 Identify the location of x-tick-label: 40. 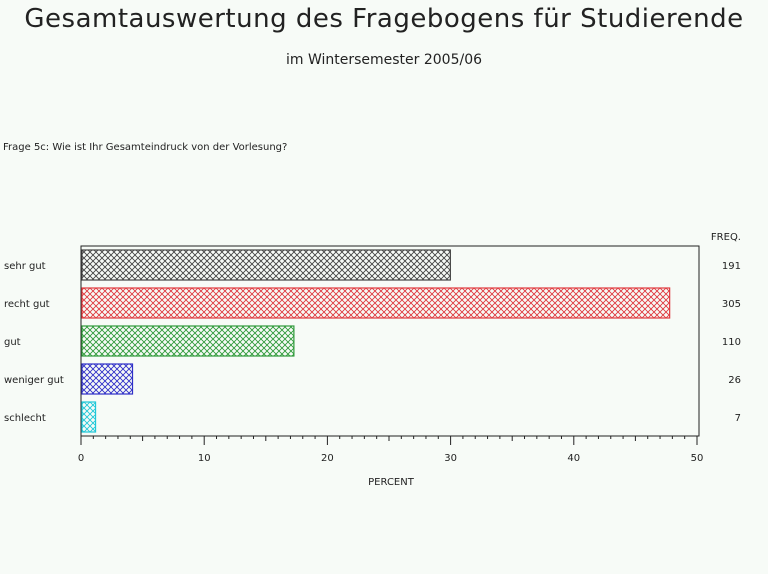
(573, 458).